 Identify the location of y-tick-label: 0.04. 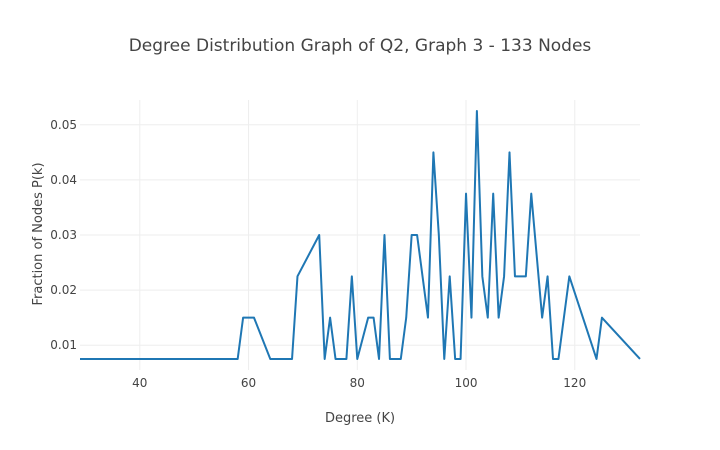
(63, 180).